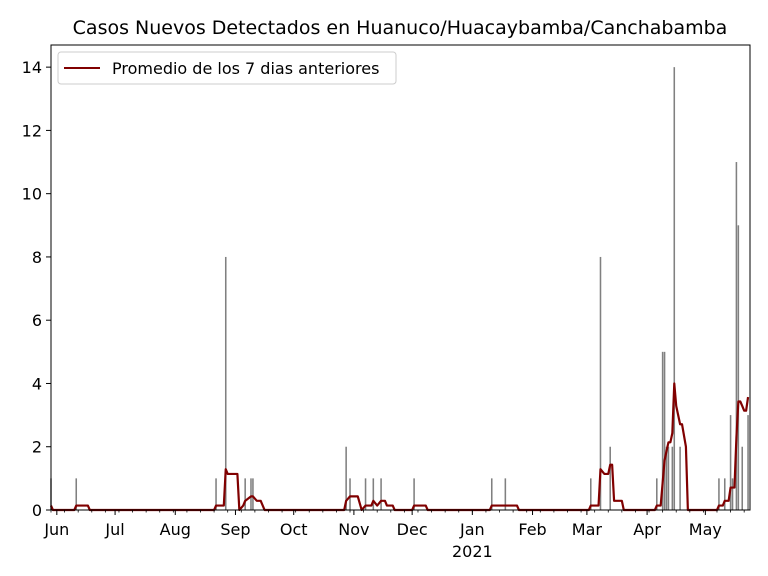 This screenshot has width=768, height=576. Describe the element at coordinates (587, 529) in the screenshot. I see `x-tick-label: Mar` at that location.